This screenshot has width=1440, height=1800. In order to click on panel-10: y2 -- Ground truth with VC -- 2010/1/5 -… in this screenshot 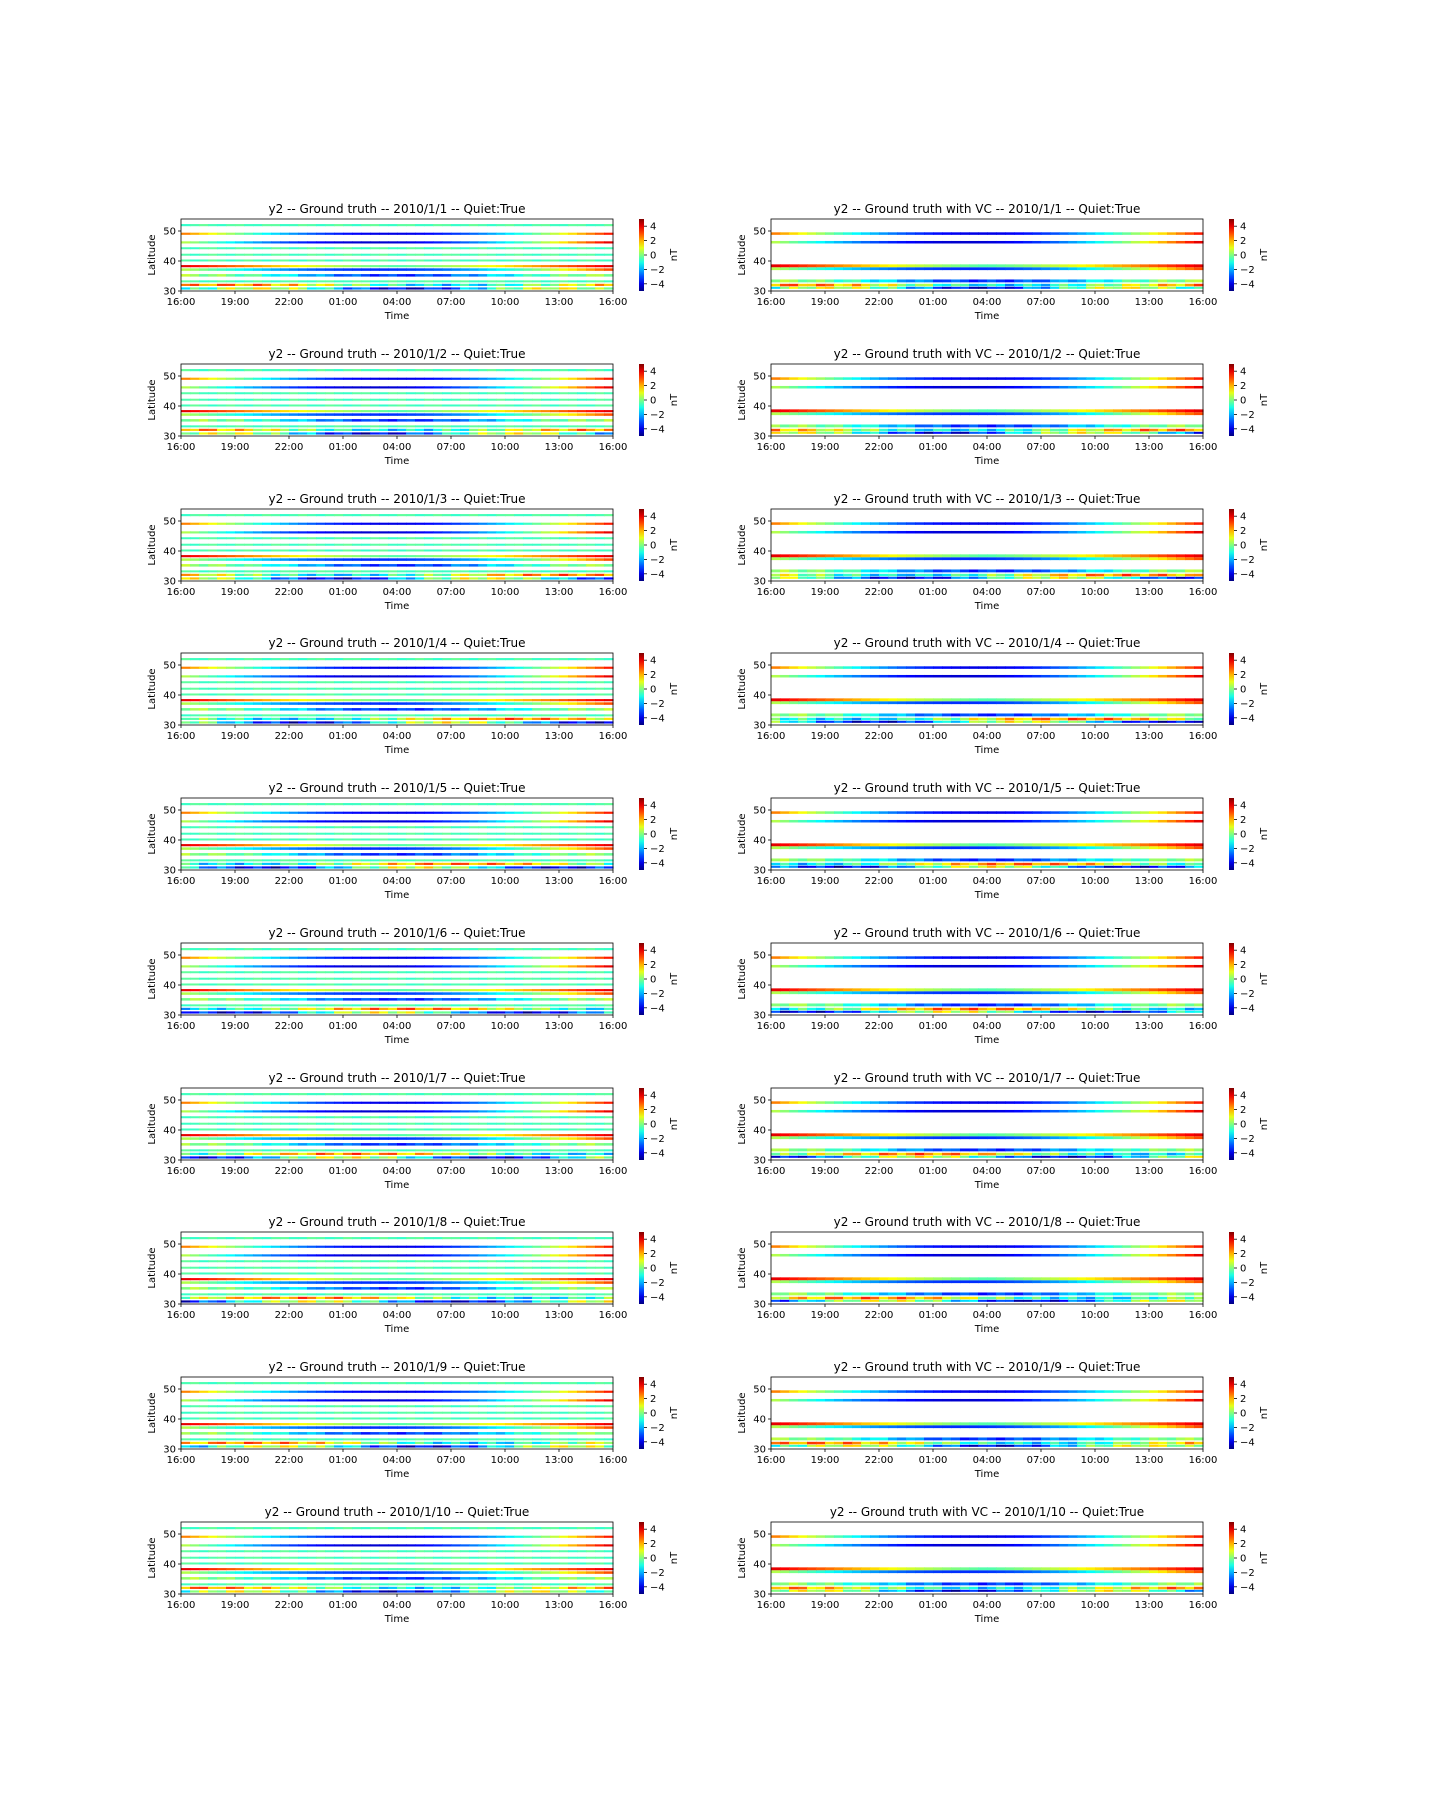, I will do `click(1003, 841)`.